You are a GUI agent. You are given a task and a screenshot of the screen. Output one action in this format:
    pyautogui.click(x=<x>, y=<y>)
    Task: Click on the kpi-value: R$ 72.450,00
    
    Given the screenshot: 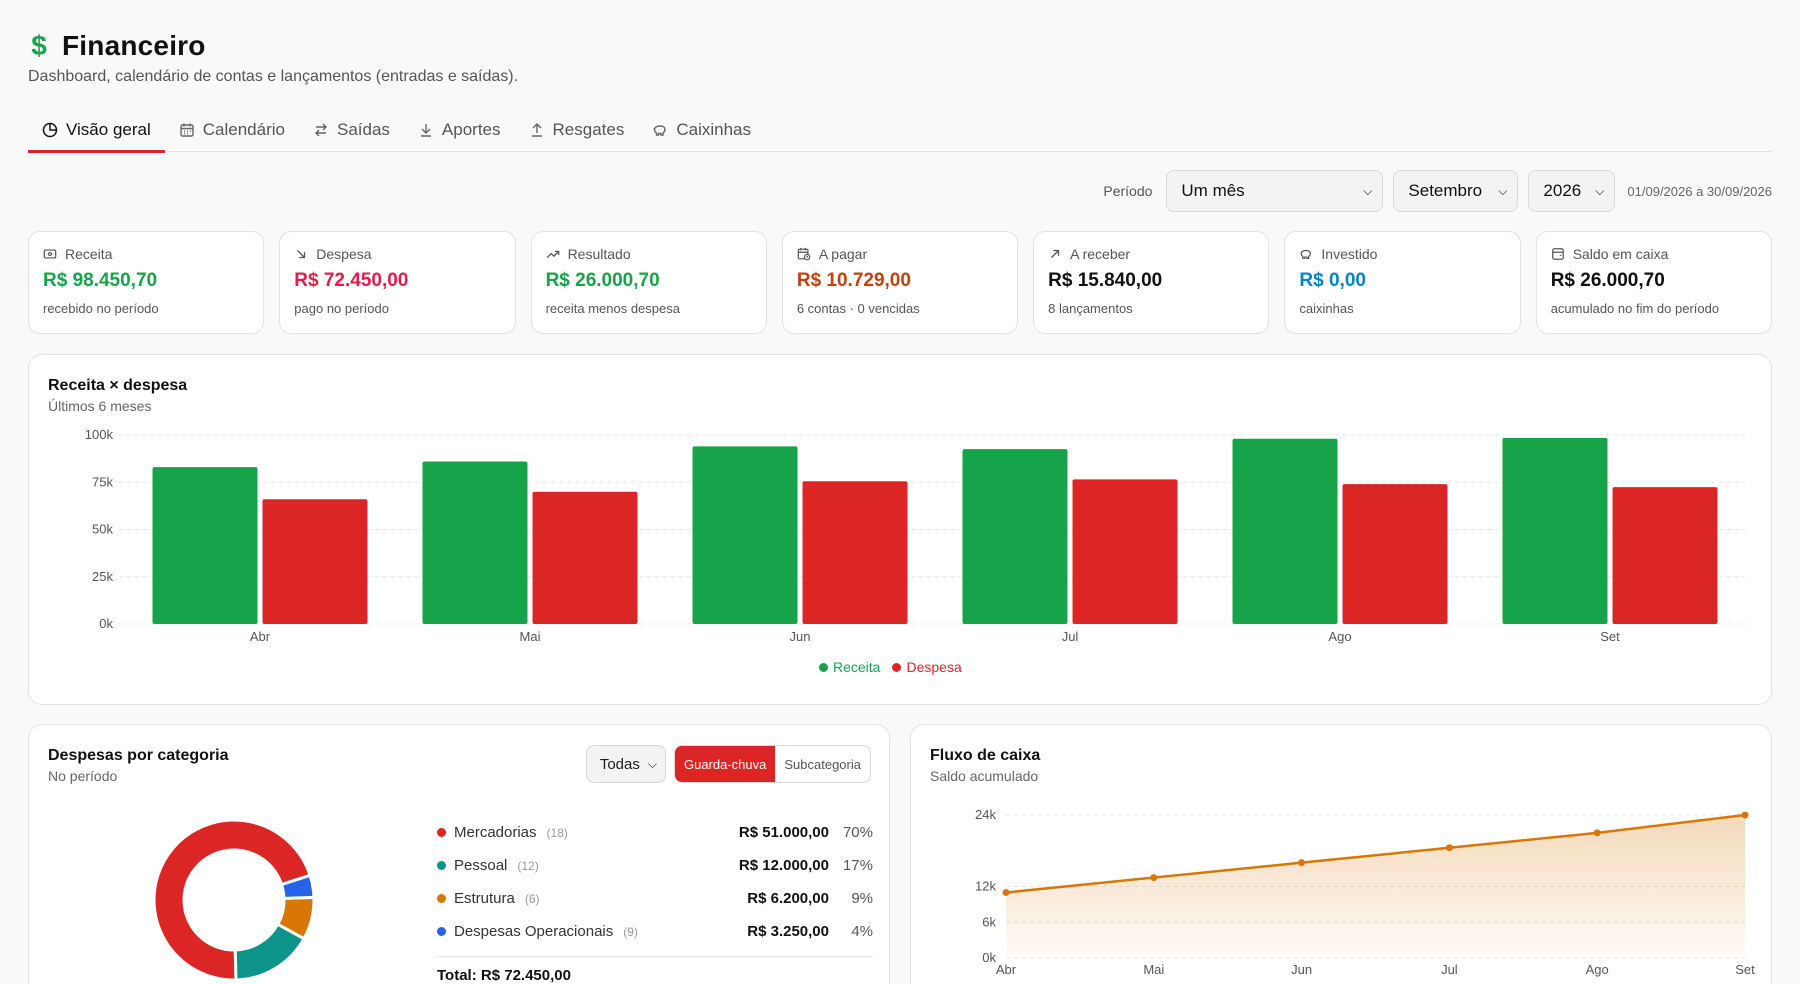 What is the action you would take?
    pyautogui.click(x=351, y=280)
    